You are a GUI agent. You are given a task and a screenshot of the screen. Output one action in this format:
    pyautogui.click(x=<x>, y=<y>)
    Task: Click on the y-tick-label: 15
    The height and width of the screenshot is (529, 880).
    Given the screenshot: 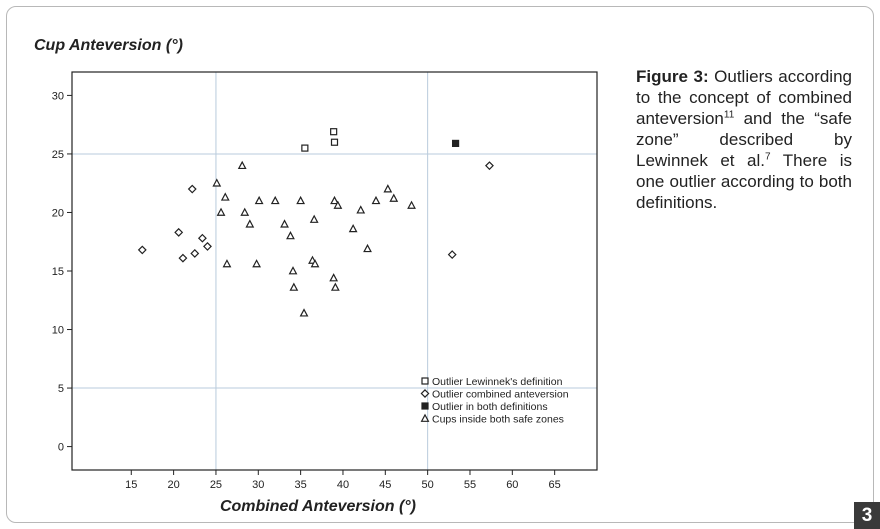 What is the action you would take?
    pyautogui.click(x=58, y=272)
    